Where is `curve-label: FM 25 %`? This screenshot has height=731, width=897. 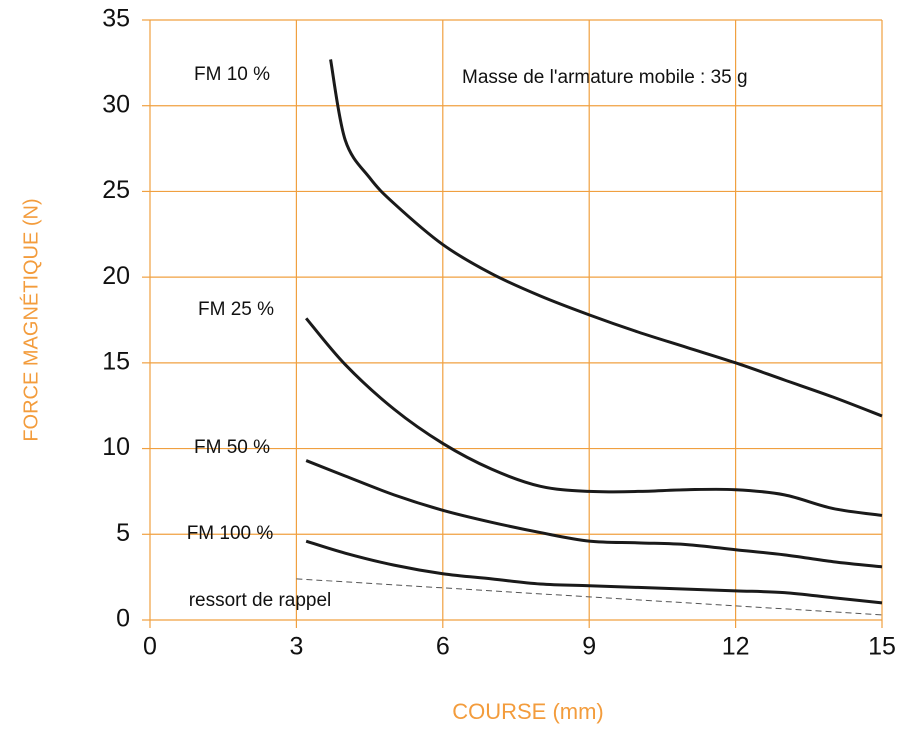 curve-label: FM 25 % is located at coordinates (236, 309).